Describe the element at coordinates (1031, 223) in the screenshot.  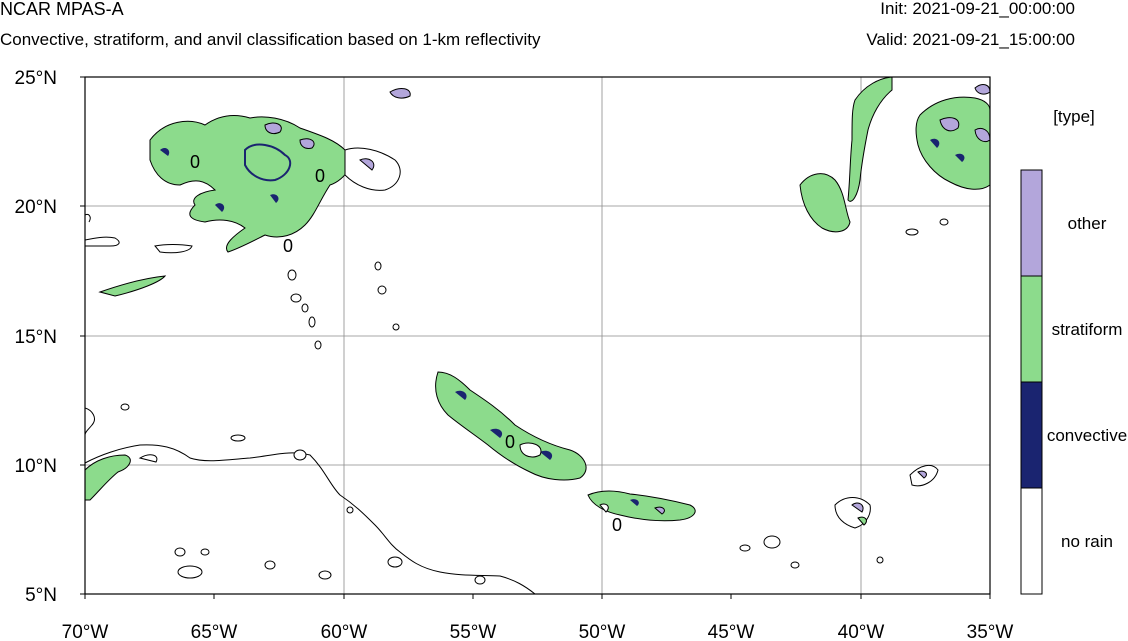
I see `legend-swatch-other` at that location.